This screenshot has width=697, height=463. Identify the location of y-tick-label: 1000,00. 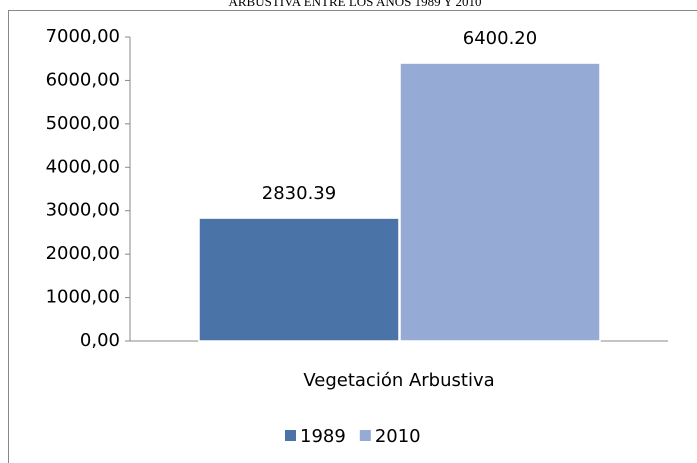
(83, 297).